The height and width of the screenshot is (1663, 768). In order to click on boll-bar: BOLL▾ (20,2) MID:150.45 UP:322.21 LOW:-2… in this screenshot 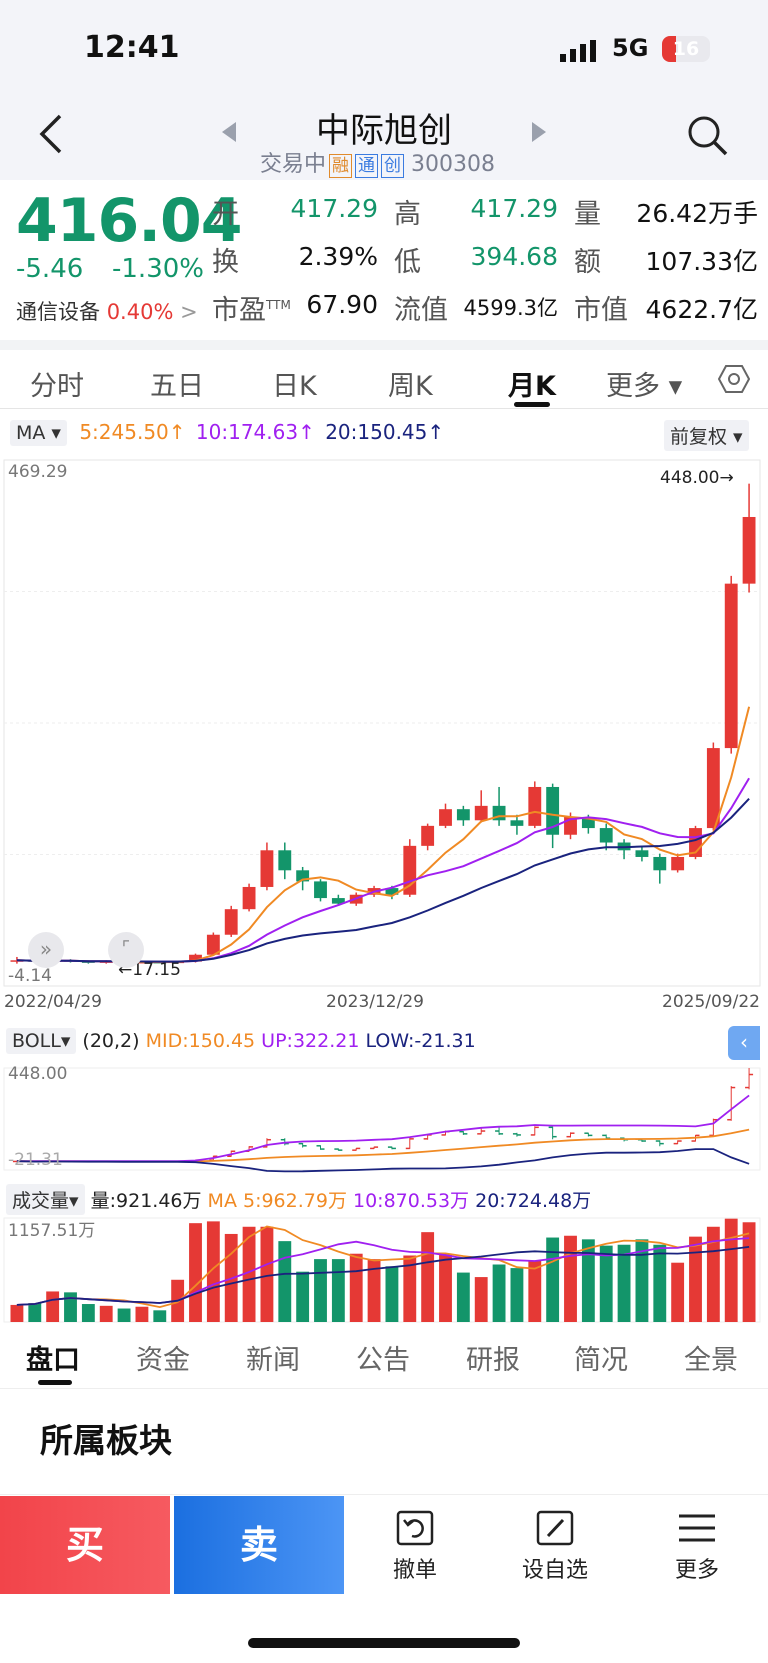, I will do `click(241, 1041)`.